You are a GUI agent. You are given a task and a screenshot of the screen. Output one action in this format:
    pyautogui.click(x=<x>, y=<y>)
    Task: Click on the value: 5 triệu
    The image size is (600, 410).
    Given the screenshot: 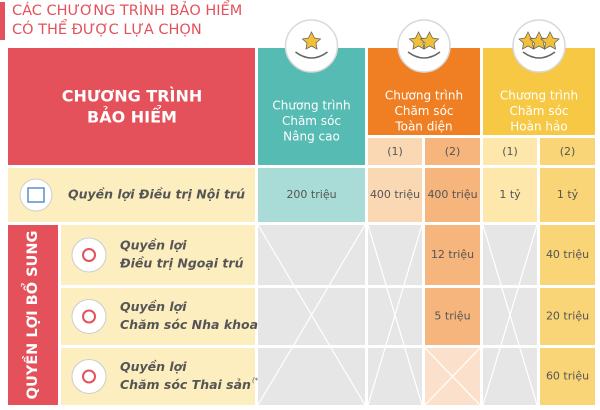 What is the action you would take?
    pyautogui.click(x=452, y=316)
    